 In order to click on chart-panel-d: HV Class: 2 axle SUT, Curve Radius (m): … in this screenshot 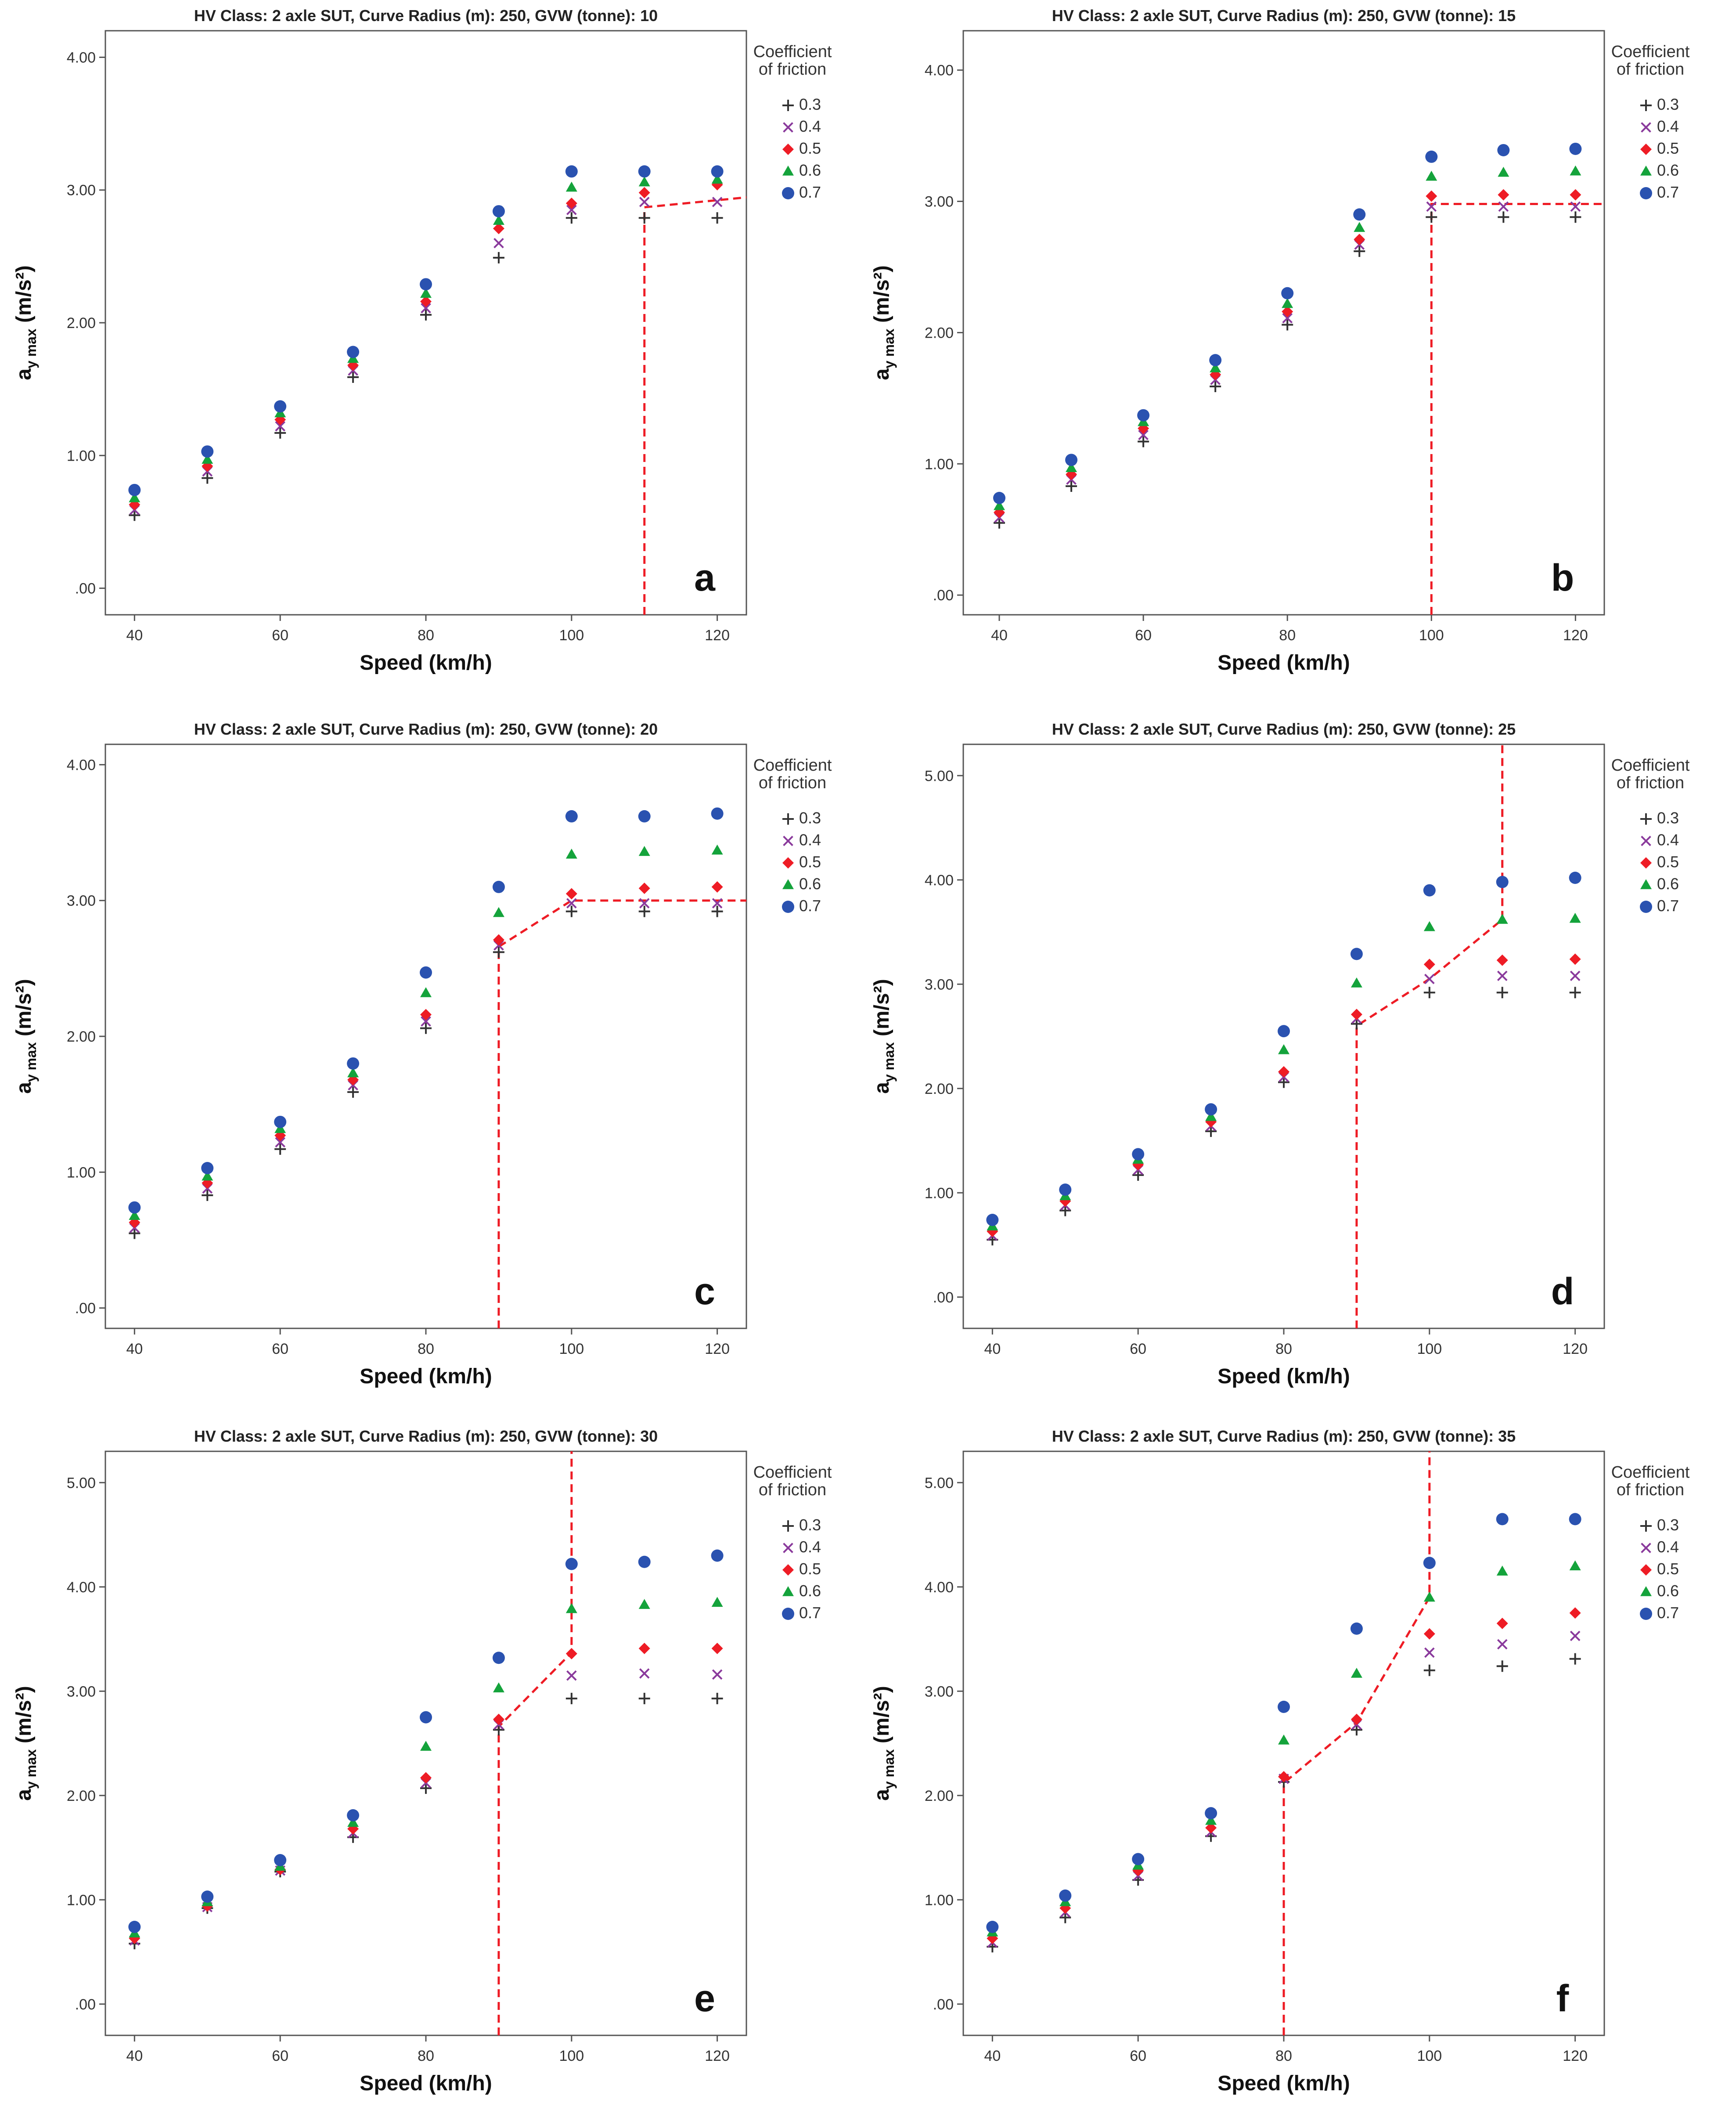, I will do `click(1280, 1054)`.